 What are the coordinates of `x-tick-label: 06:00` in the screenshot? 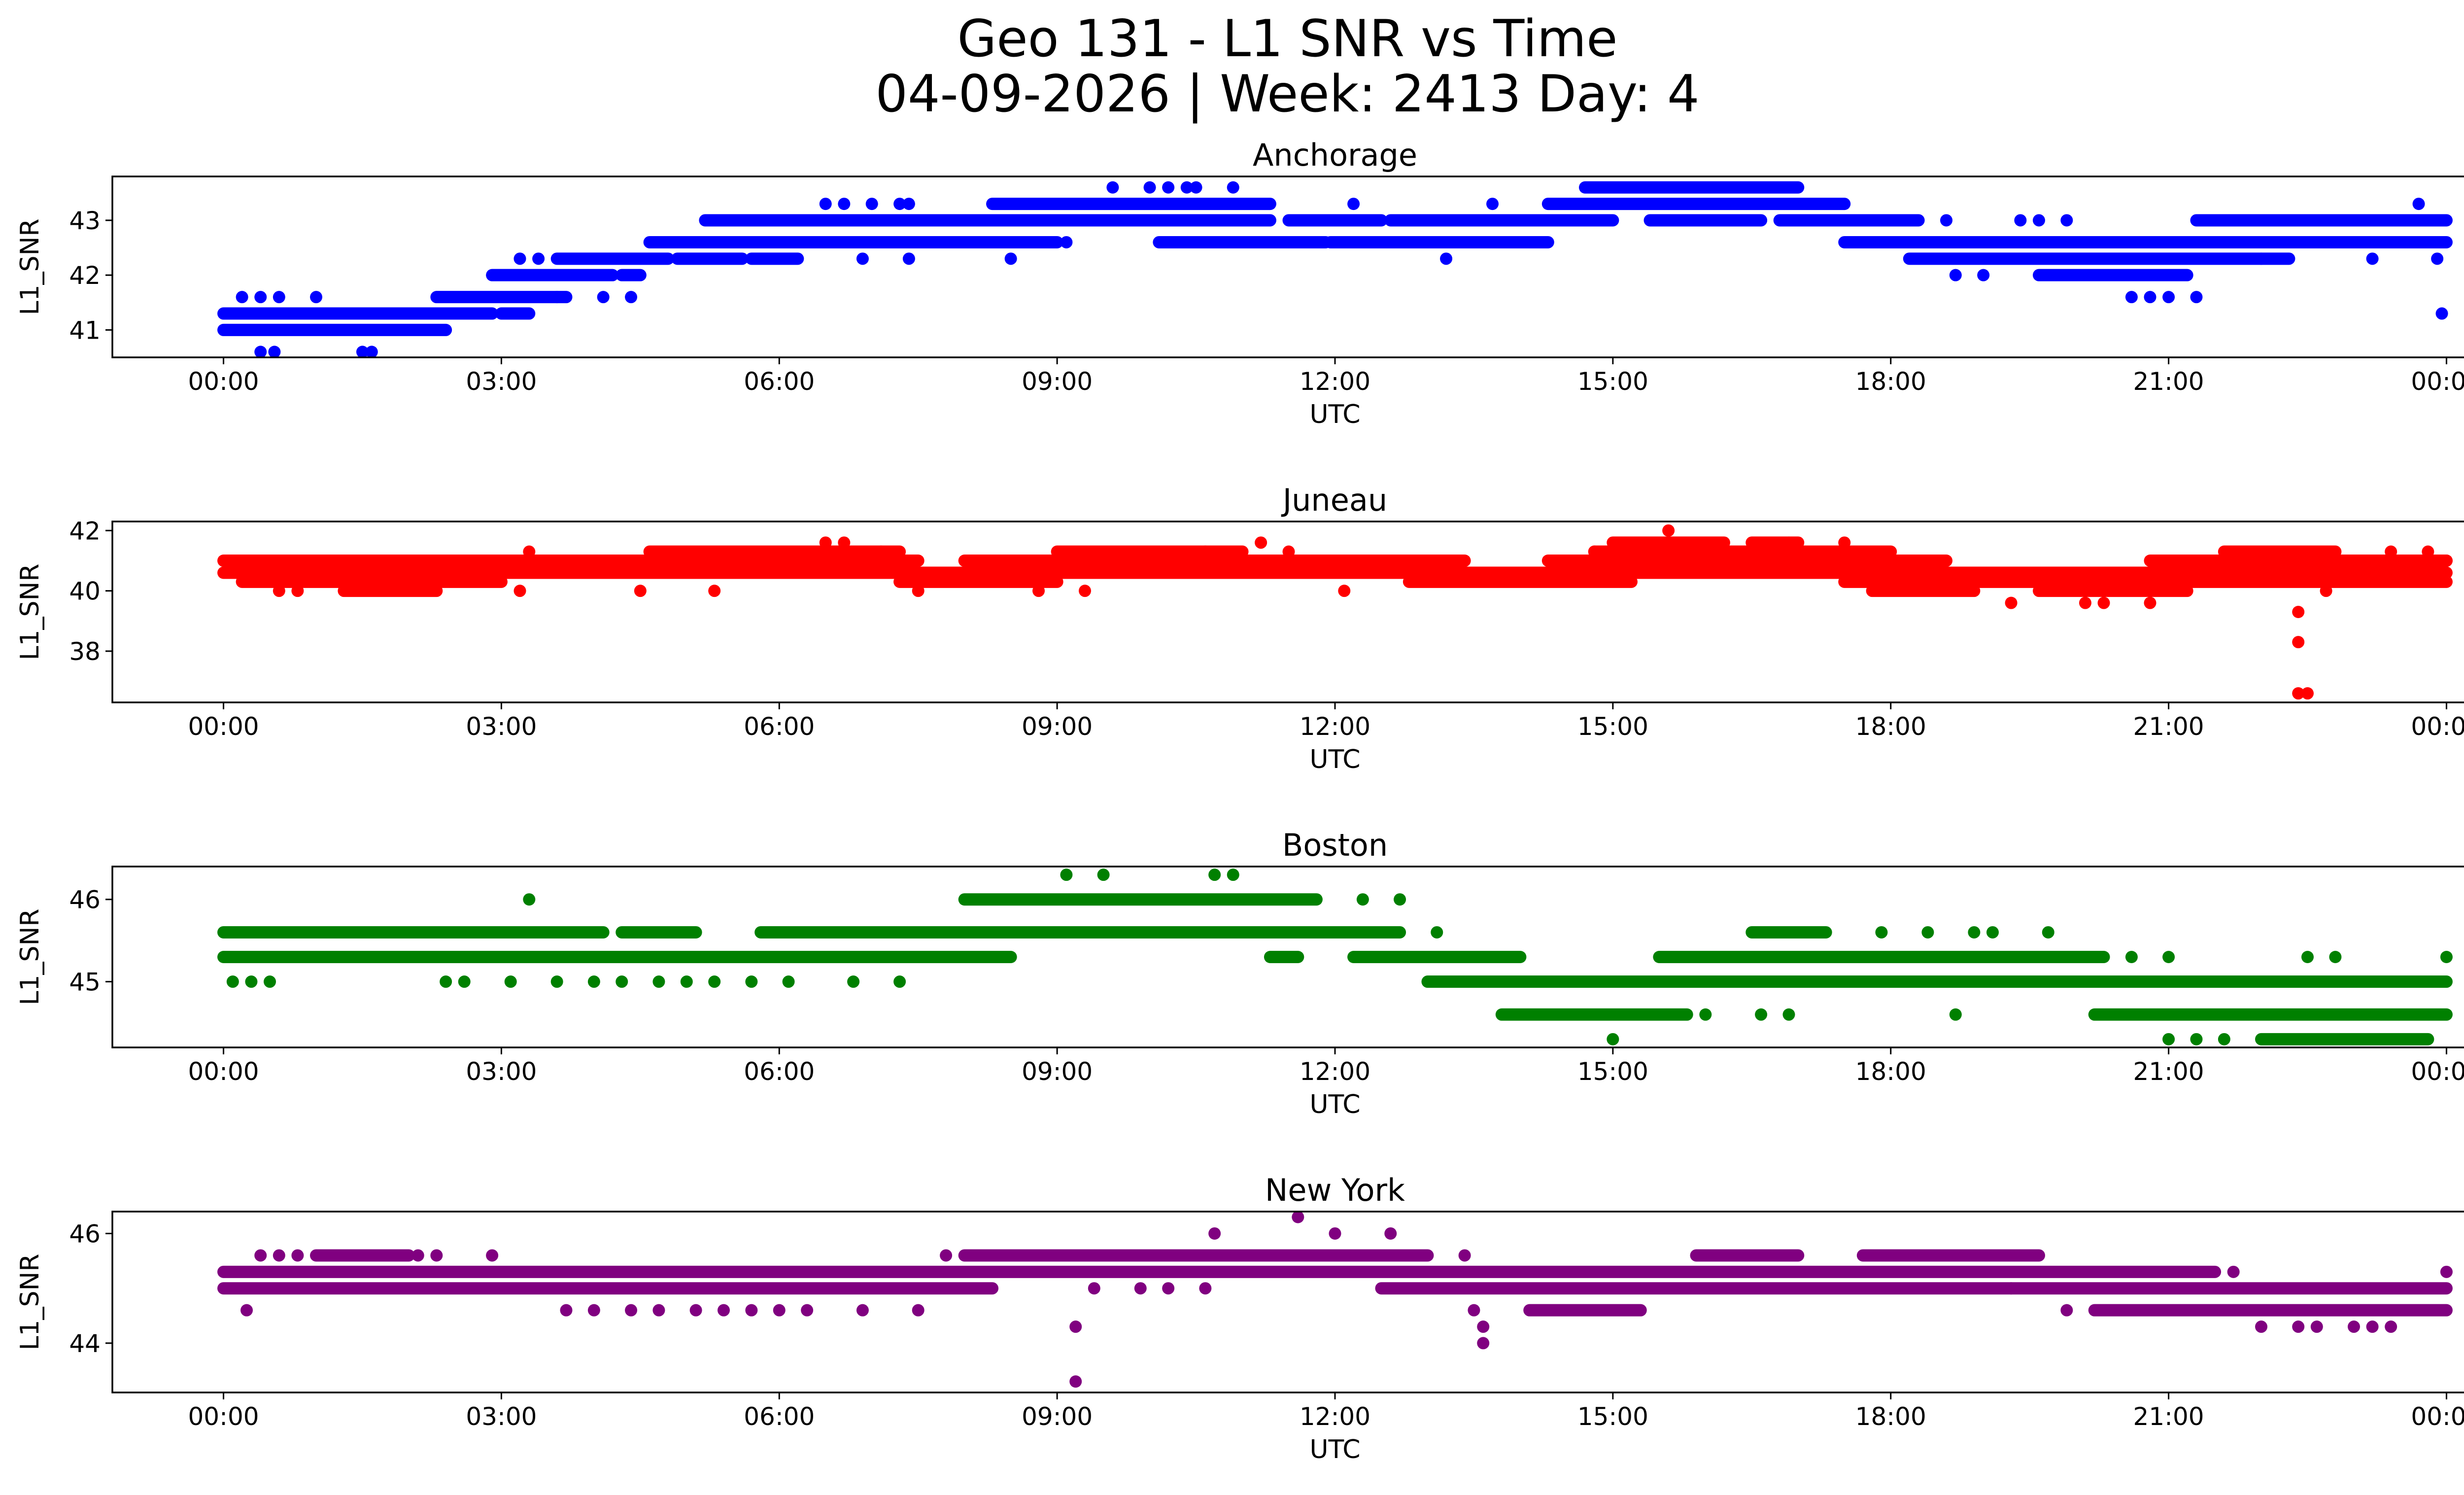 It's located at (779, 1416).